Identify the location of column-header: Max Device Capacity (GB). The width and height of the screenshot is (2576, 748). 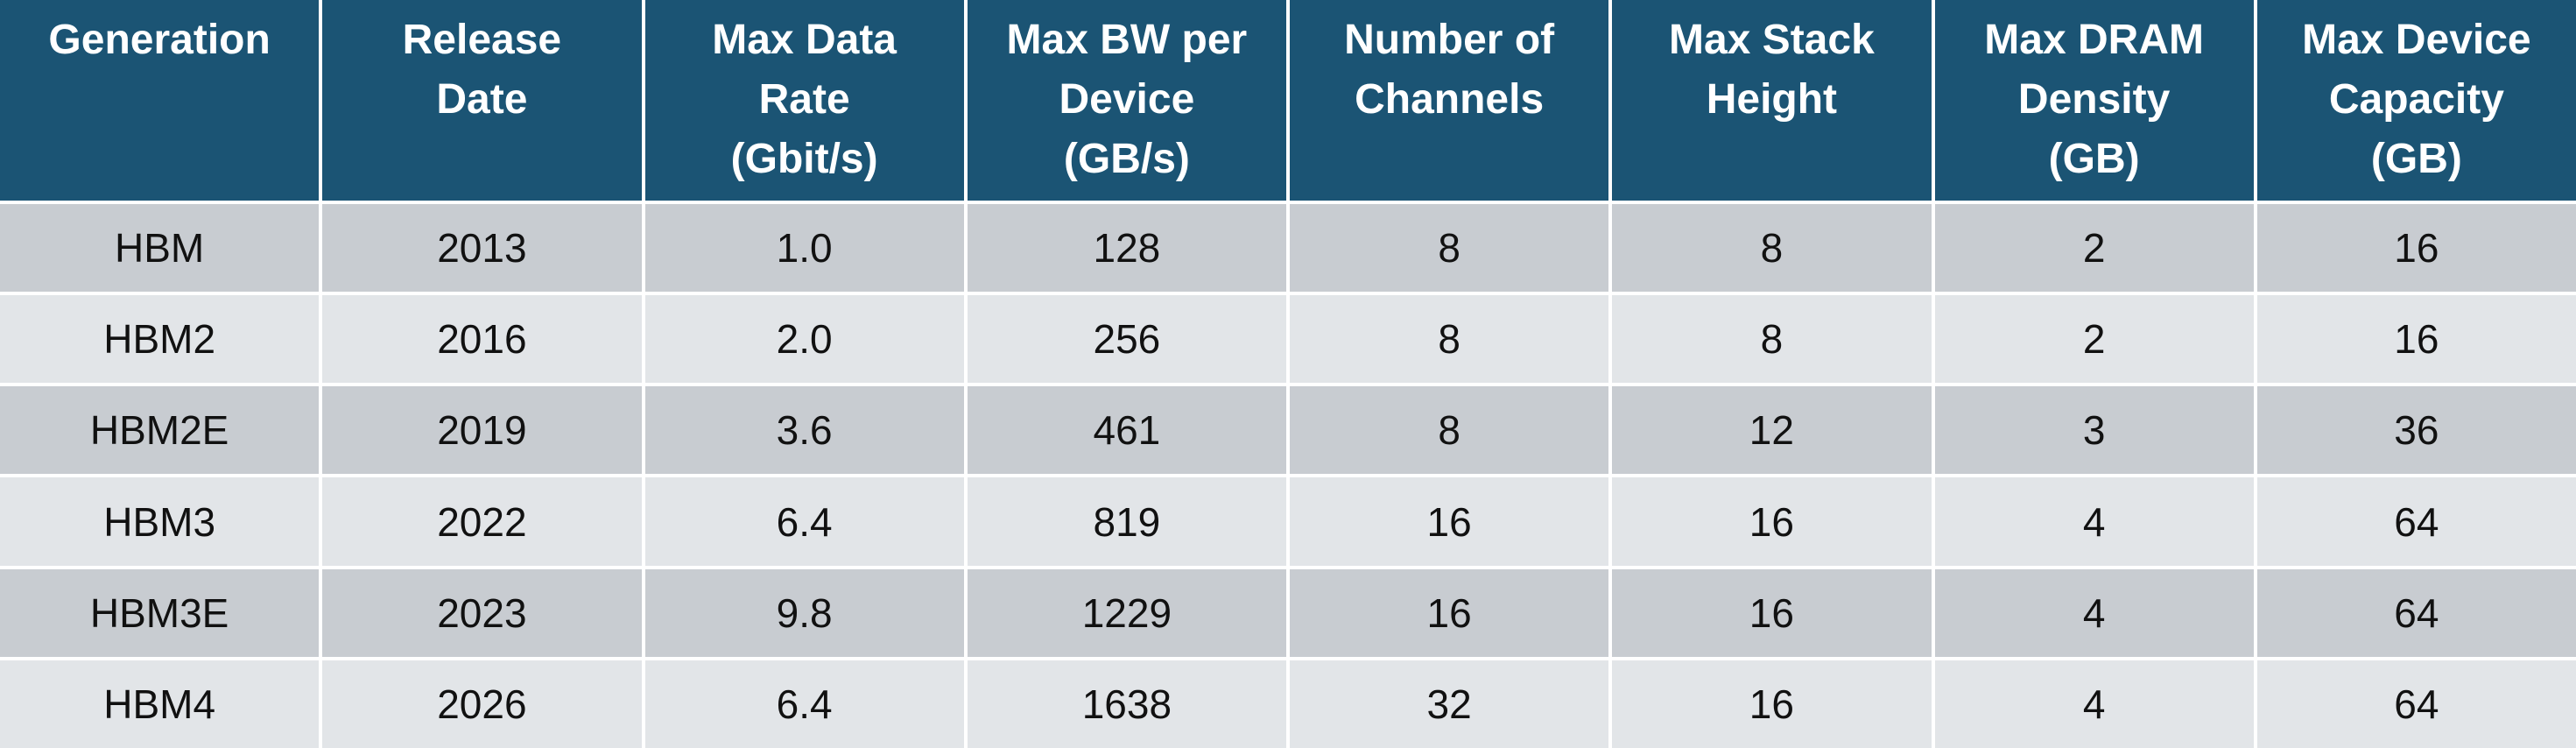
(2416, 100).